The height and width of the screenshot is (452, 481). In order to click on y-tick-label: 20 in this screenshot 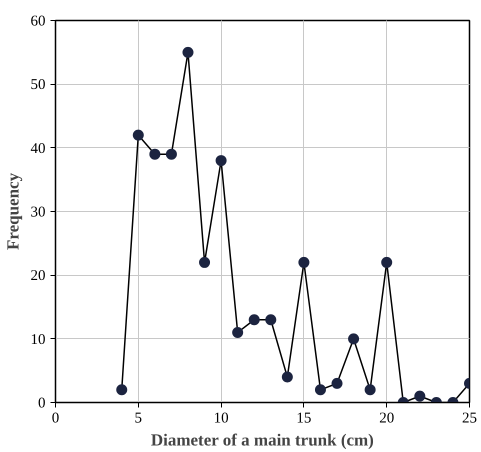, I will do `click(38, 276)`.